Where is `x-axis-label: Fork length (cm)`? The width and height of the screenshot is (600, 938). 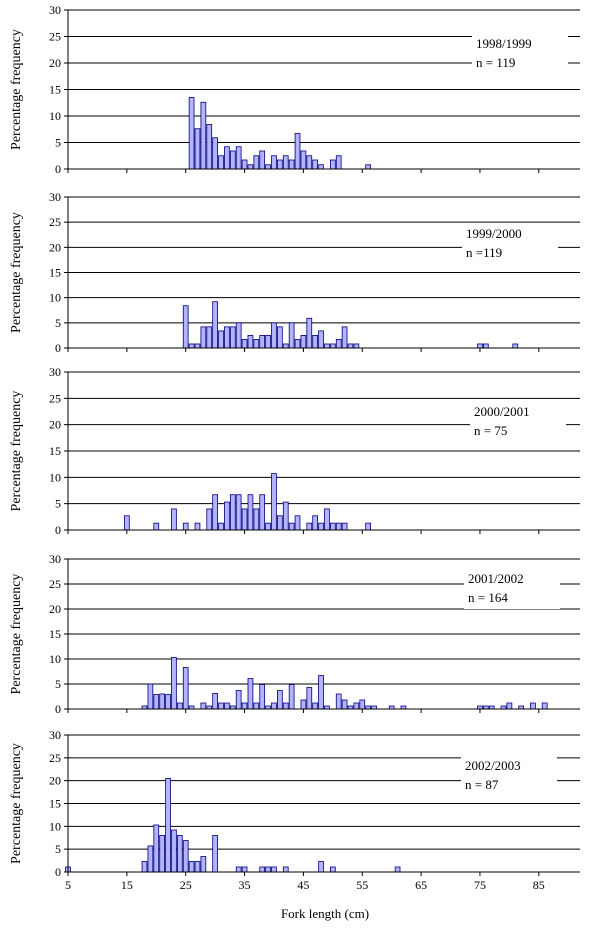
x-axis-label: Fork length (cm) is located at coordinates (325, 913).